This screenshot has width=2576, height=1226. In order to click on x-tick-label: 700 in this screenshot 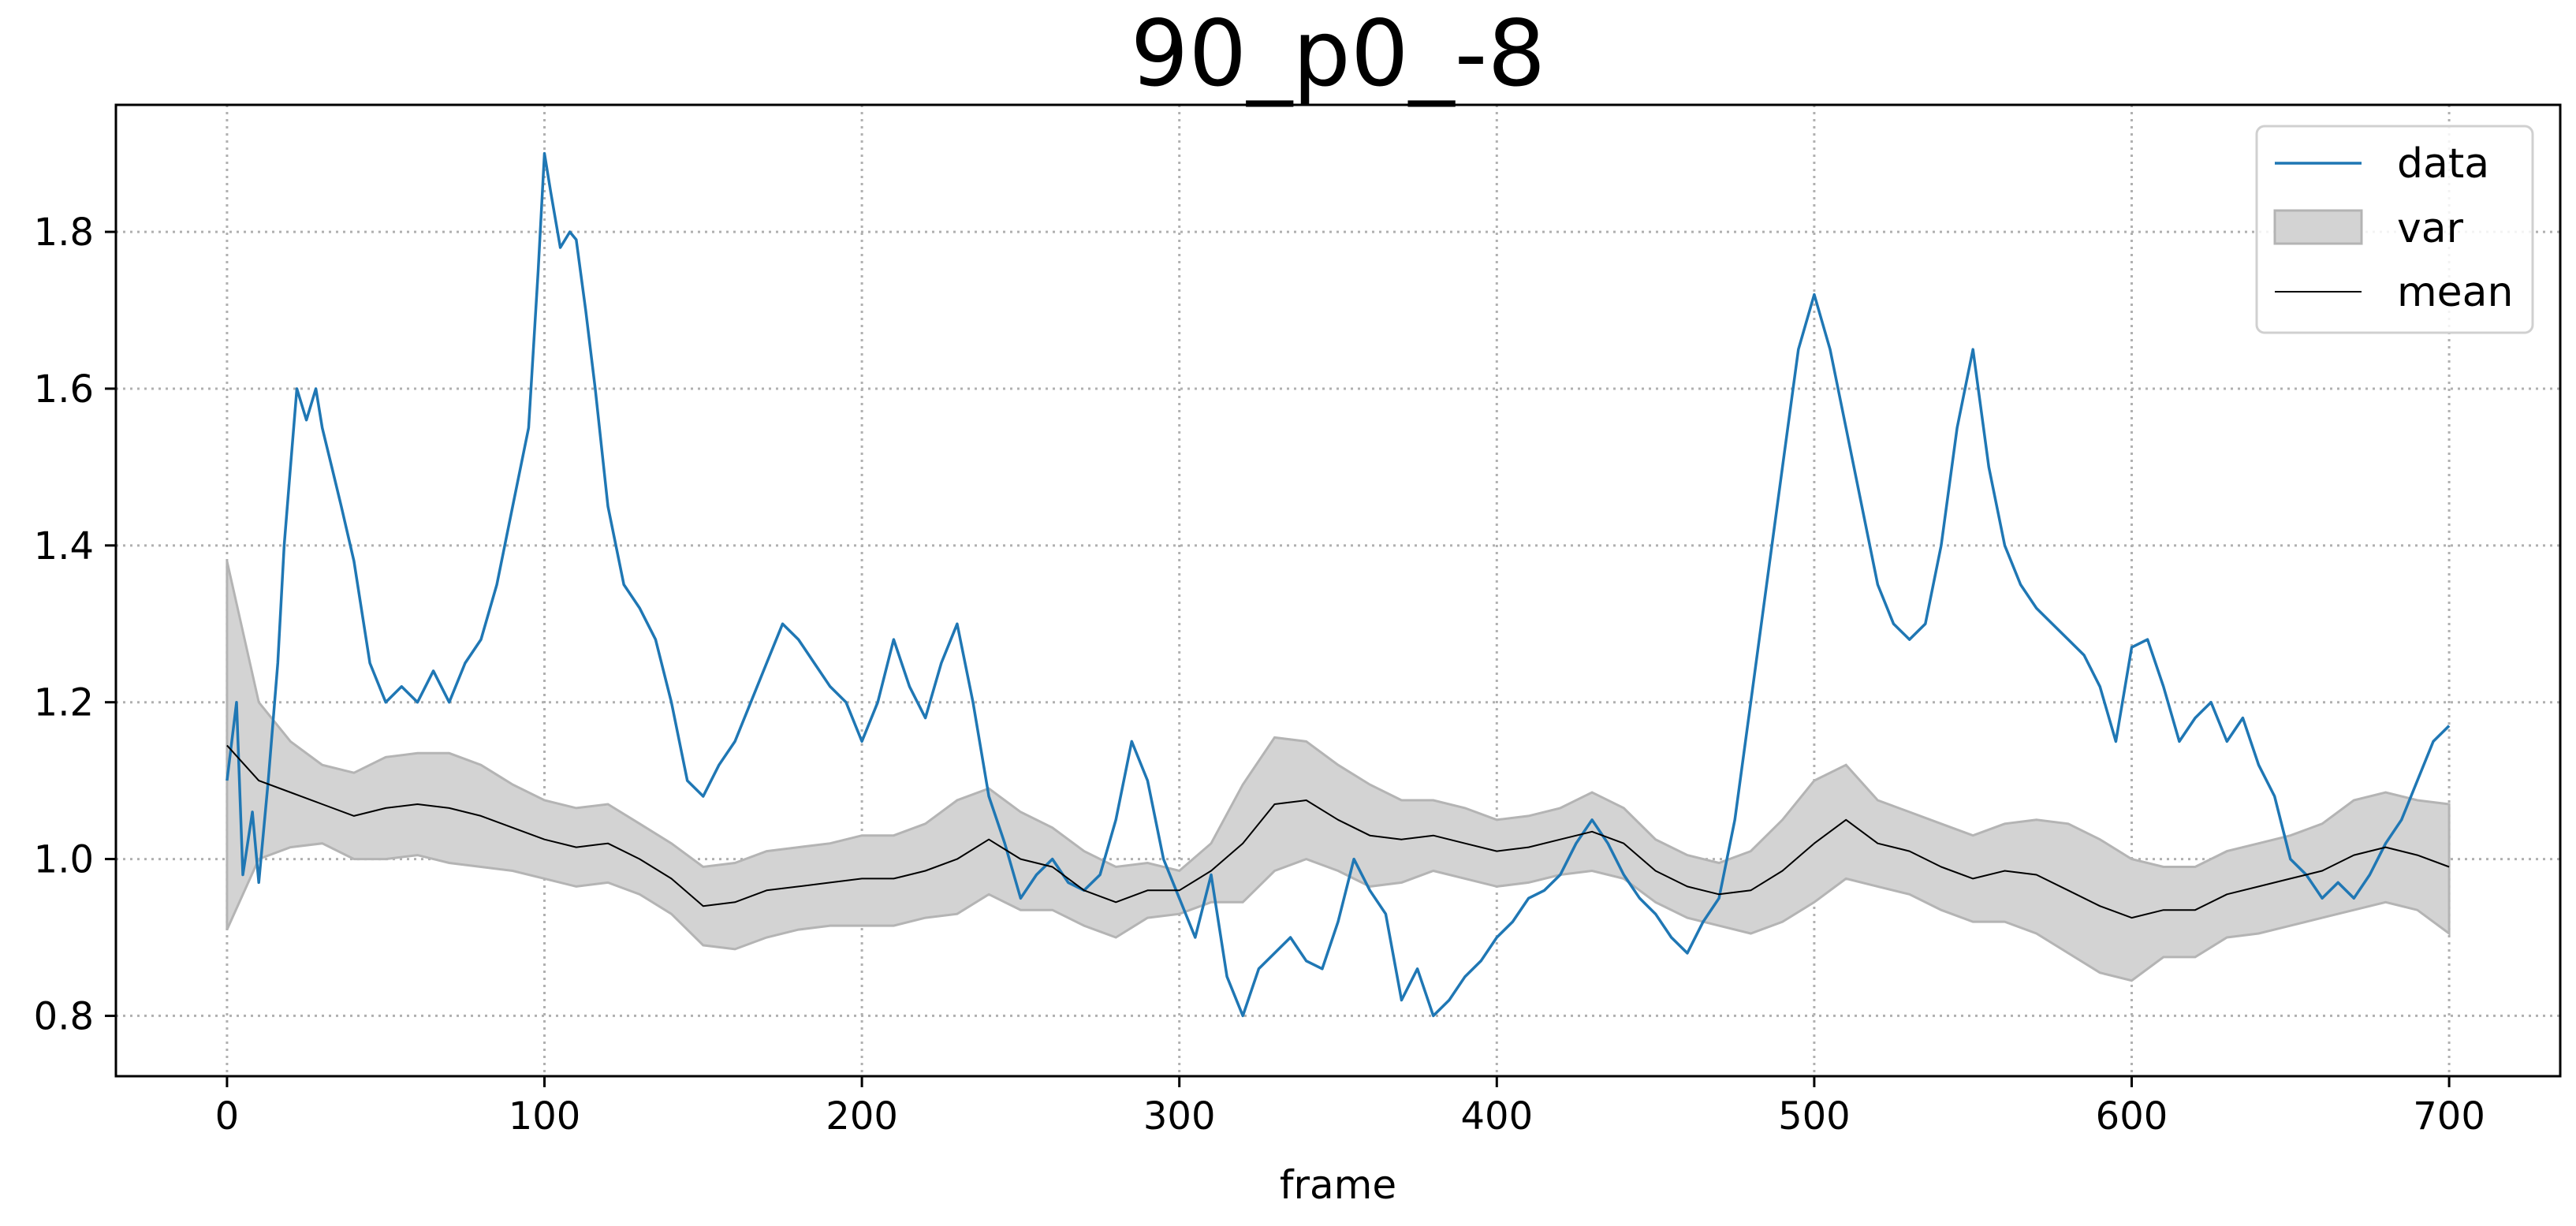, I will do `click(2449, 1116)`.